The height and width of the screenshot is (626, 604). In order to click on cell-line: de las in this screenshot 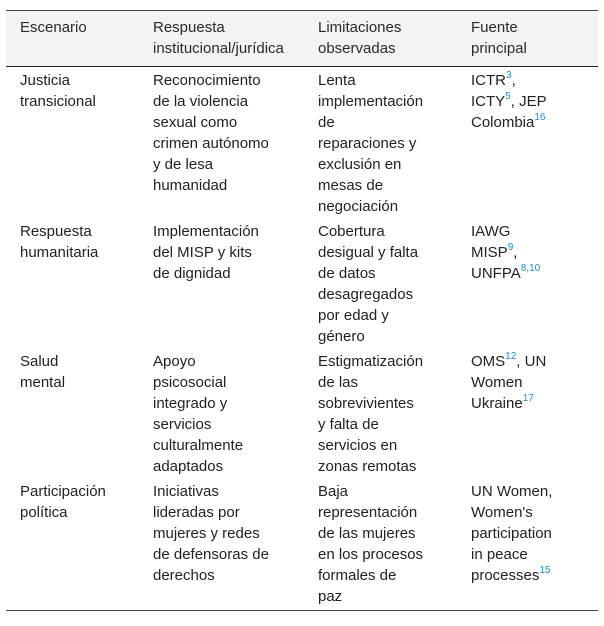, I will do `click(338, 382)`.